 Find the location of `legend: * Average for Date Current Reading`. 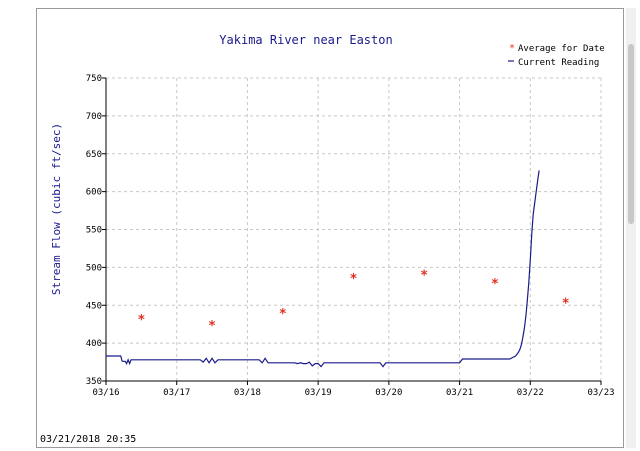

legend: * Average for Date Current Reading is located at coordinates (556, 55).